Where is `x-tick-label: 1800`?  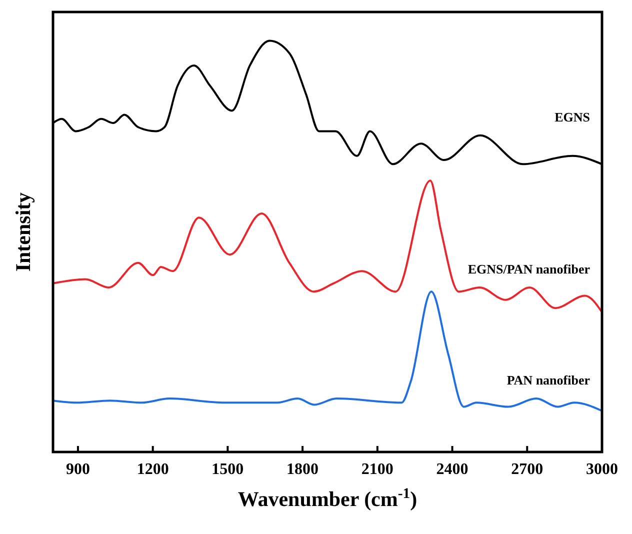
x-tick-label: 1800 is located at coordinates (302, 469).